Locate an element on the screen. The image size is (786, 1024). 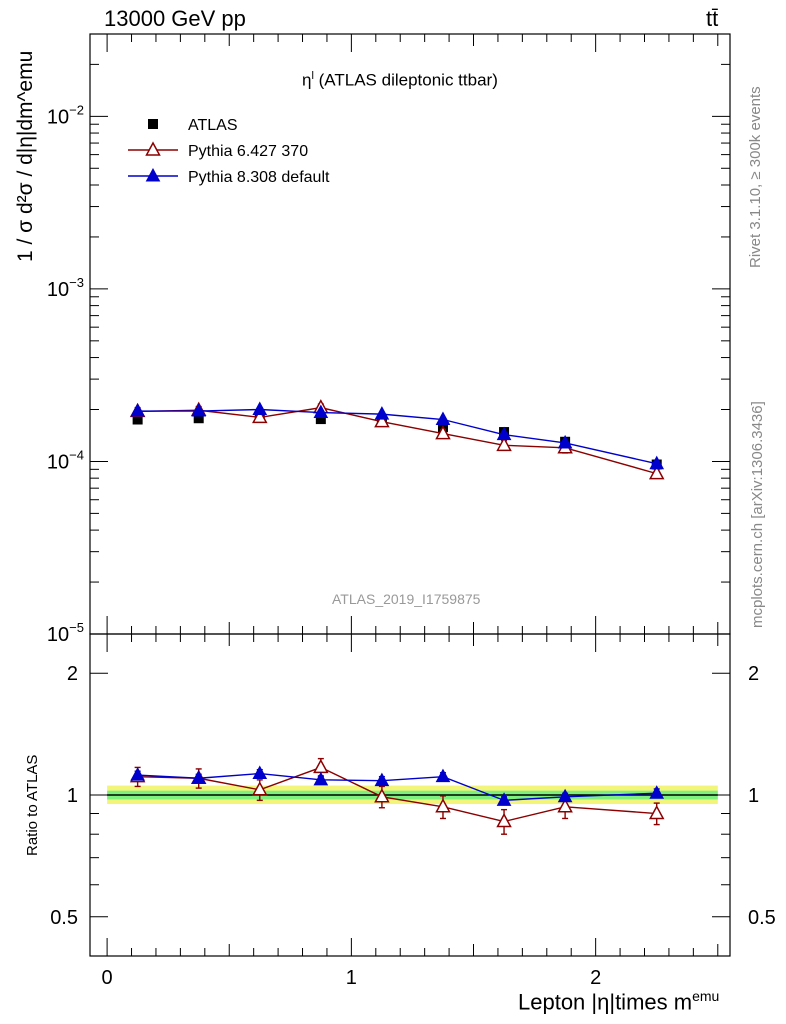
main-y-tick-label: 10⁻² is located at coordinates (65, 115).